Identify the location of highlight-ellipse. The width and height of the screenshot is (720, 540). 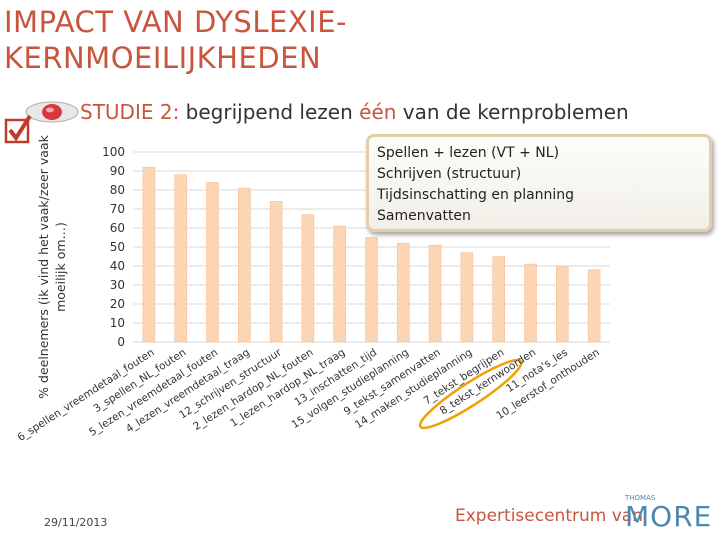
(470, 394).